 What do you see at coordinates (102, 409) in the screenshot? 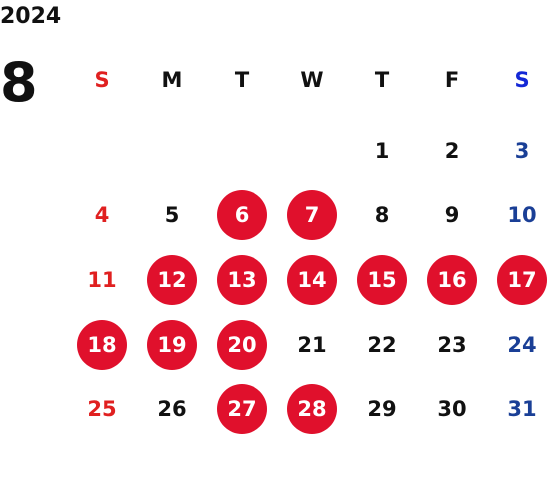
I see `day-25: 25` at bounding box center [102, 409].